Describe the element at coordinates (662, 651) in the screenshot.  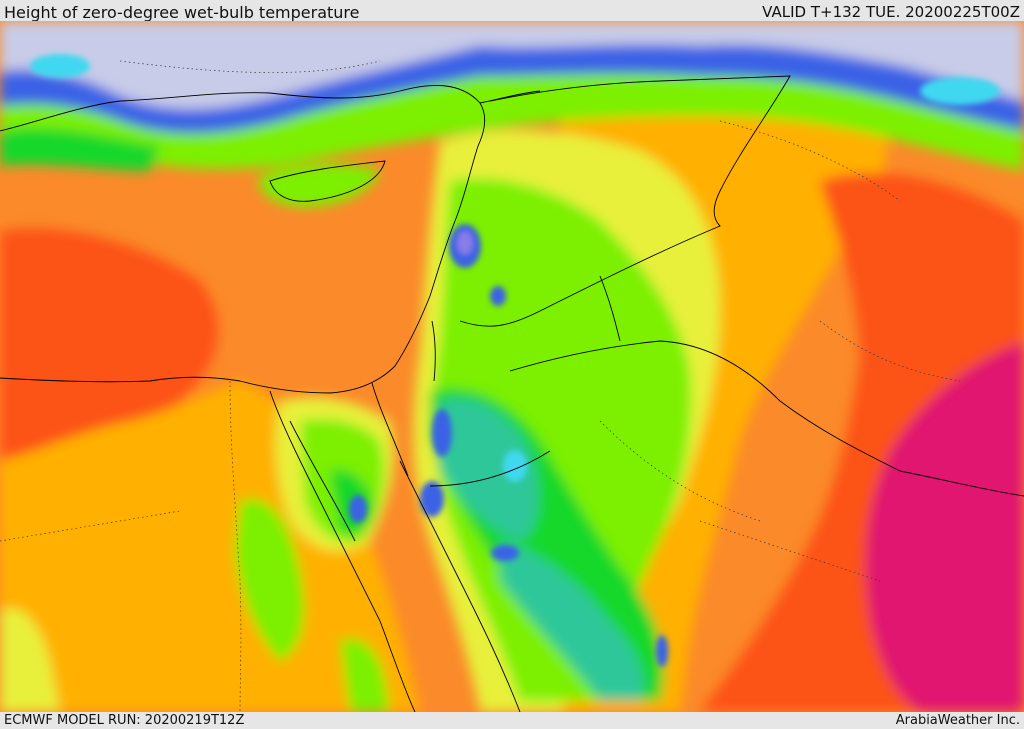
I see `spot-asir-blue` at that location.